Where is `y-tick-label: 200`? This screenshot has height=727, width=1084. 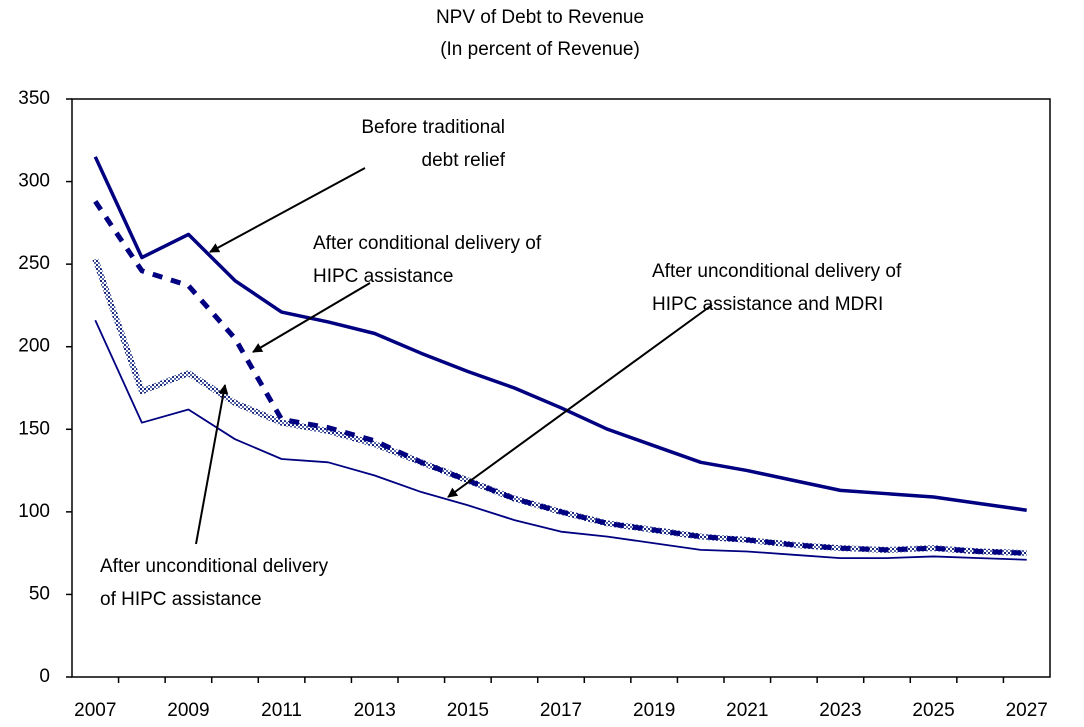 y-tick-label: 200 is located at coordinates (34, 346).